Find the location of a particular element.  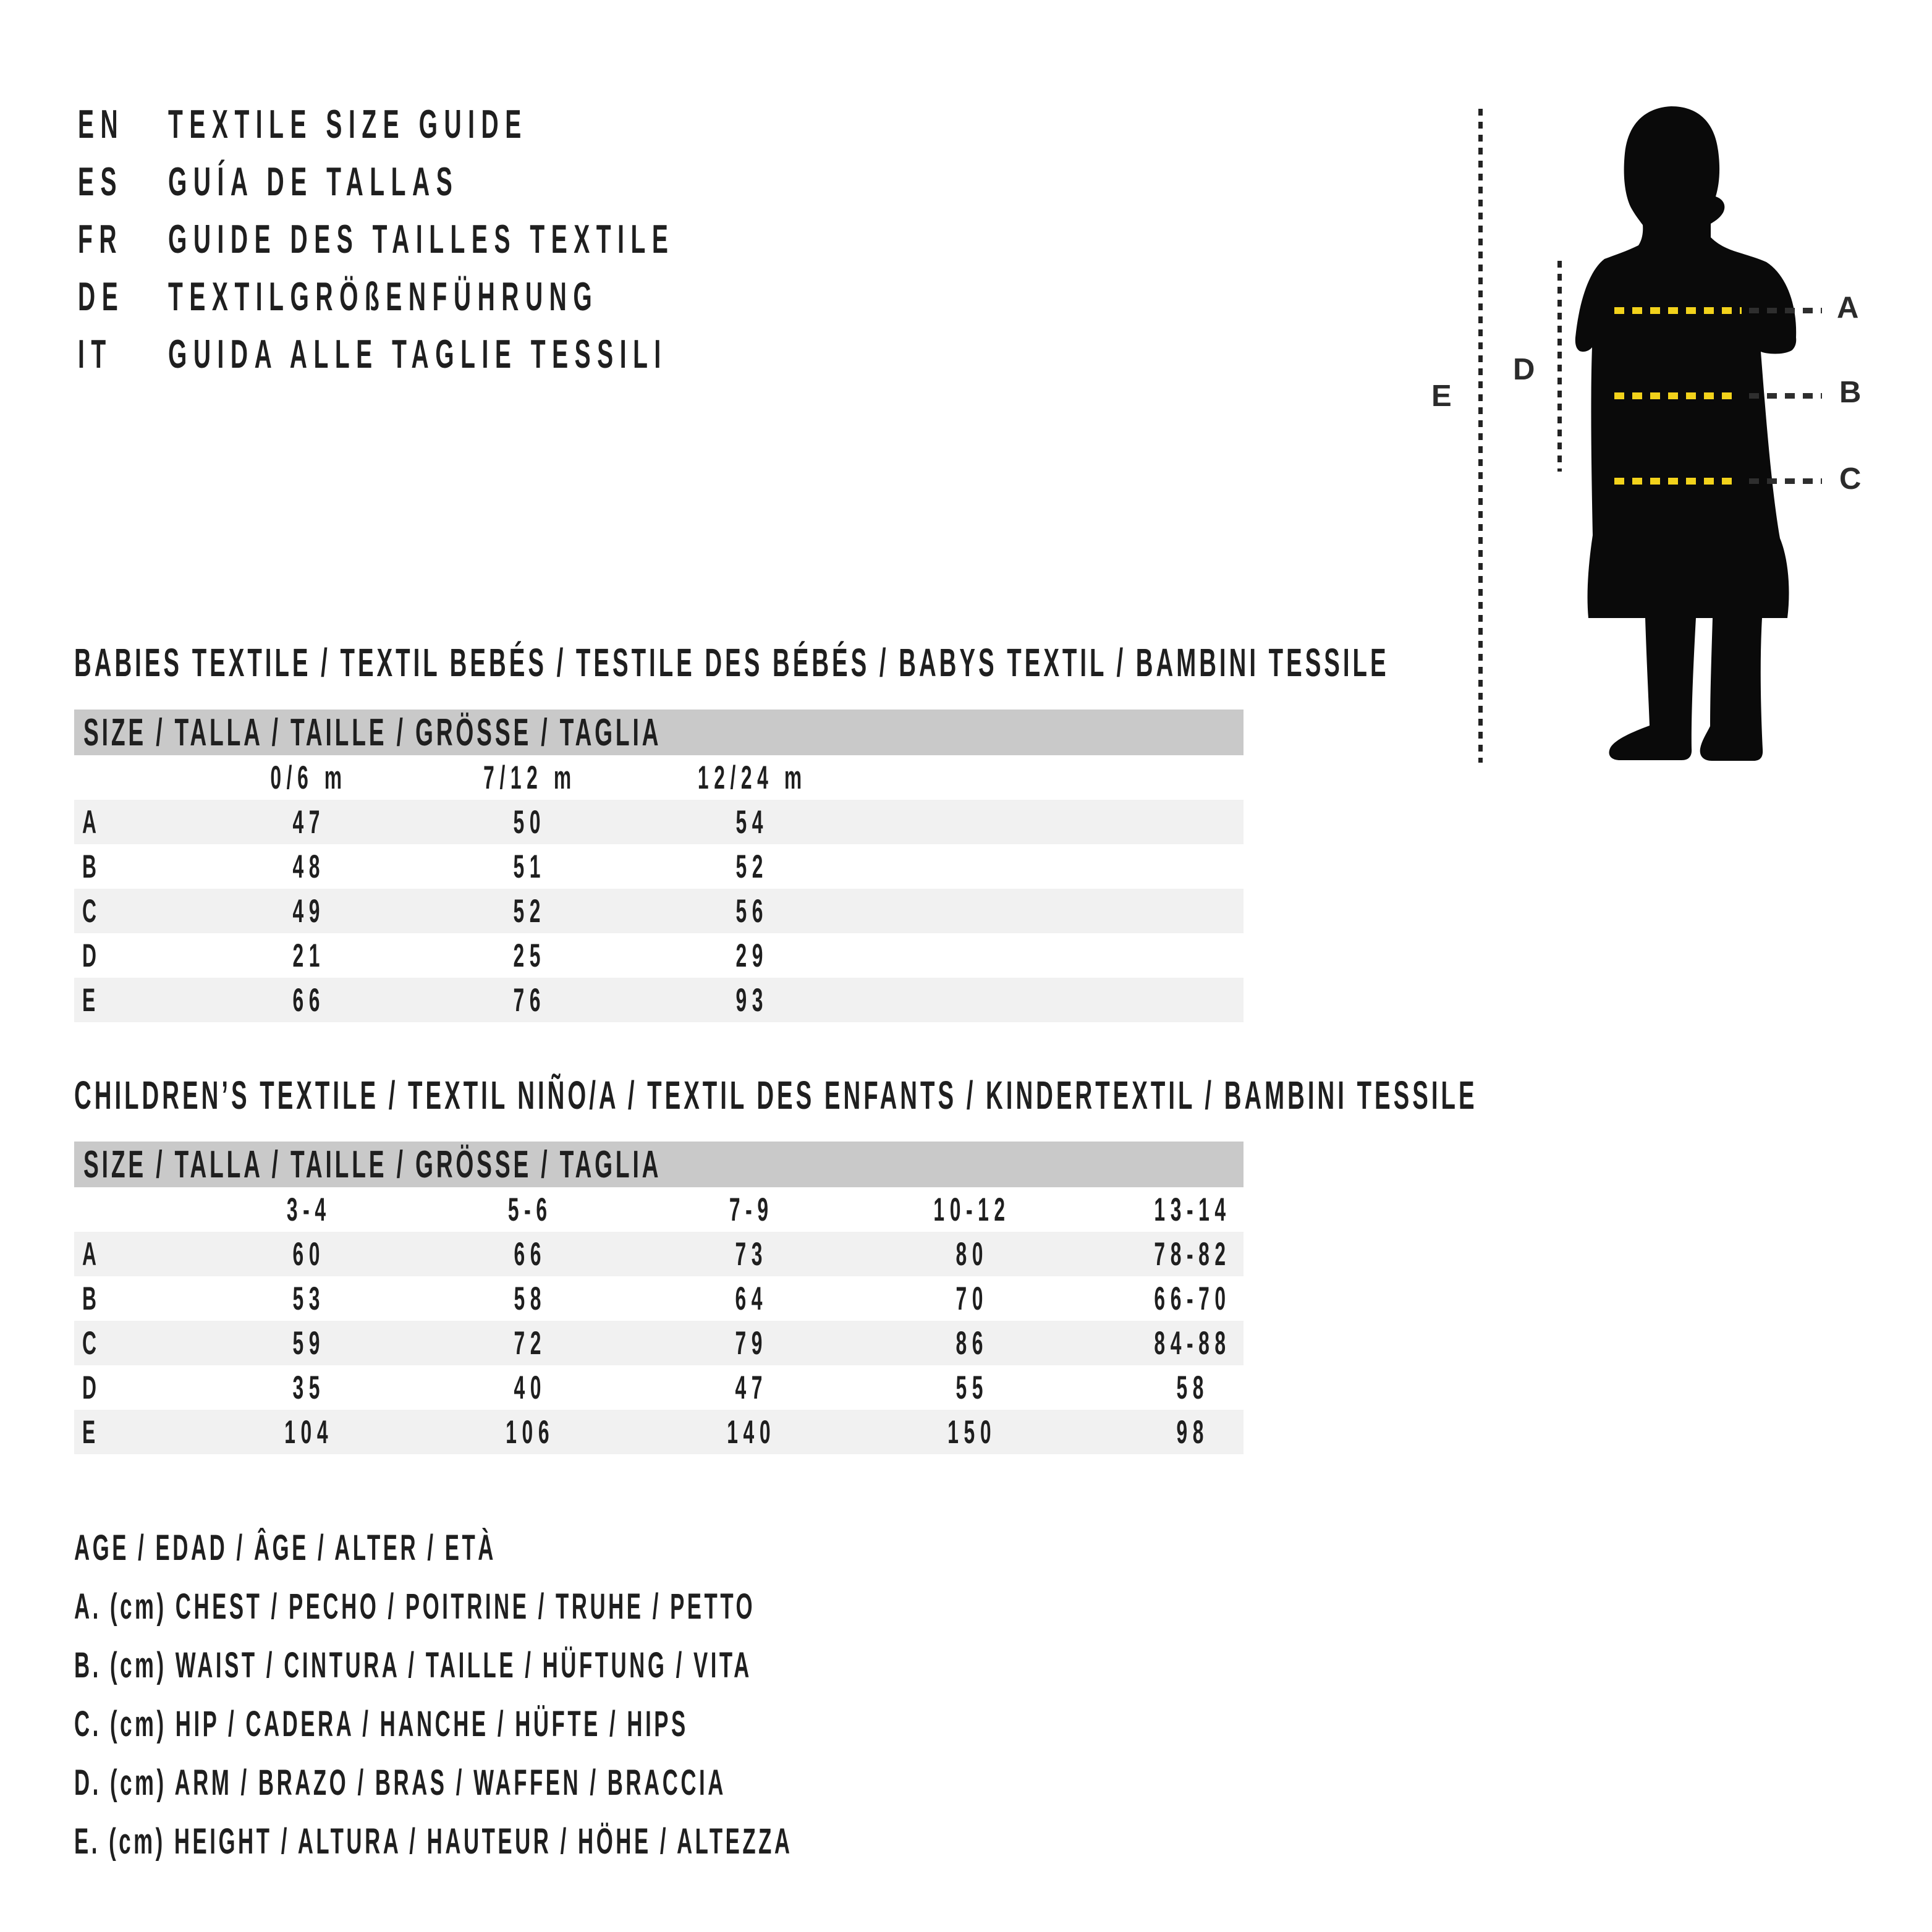

guide-title: GUIDA ALLE TAGLIE TESSILI is located at coordinates (417, 353).